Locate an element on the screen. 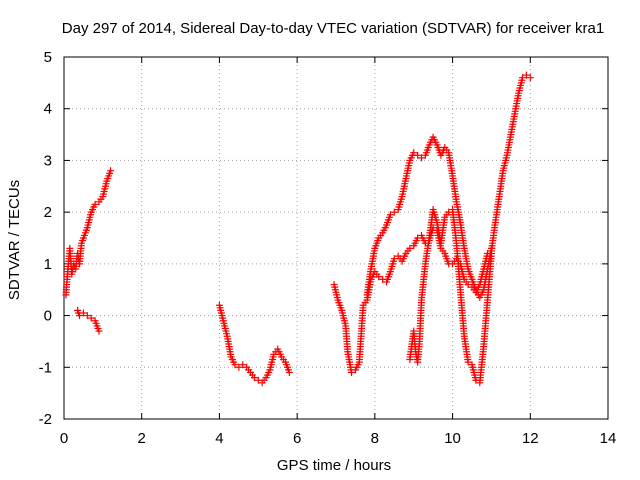 The image size is (640, 480). y-tick-label: 5 is located at coordinates (48, 57).